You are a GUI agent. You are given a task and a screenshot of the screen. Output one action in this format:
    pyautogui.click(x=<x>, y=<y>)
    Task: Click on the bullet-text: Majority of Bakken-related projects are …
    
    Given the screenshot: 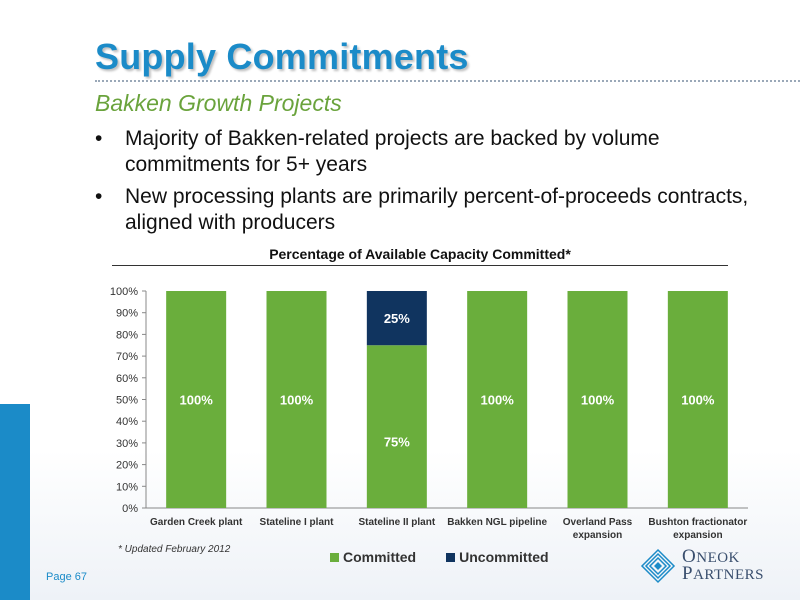 What is the action you would take?
    pyautogui.click(x=392, y=151)
    